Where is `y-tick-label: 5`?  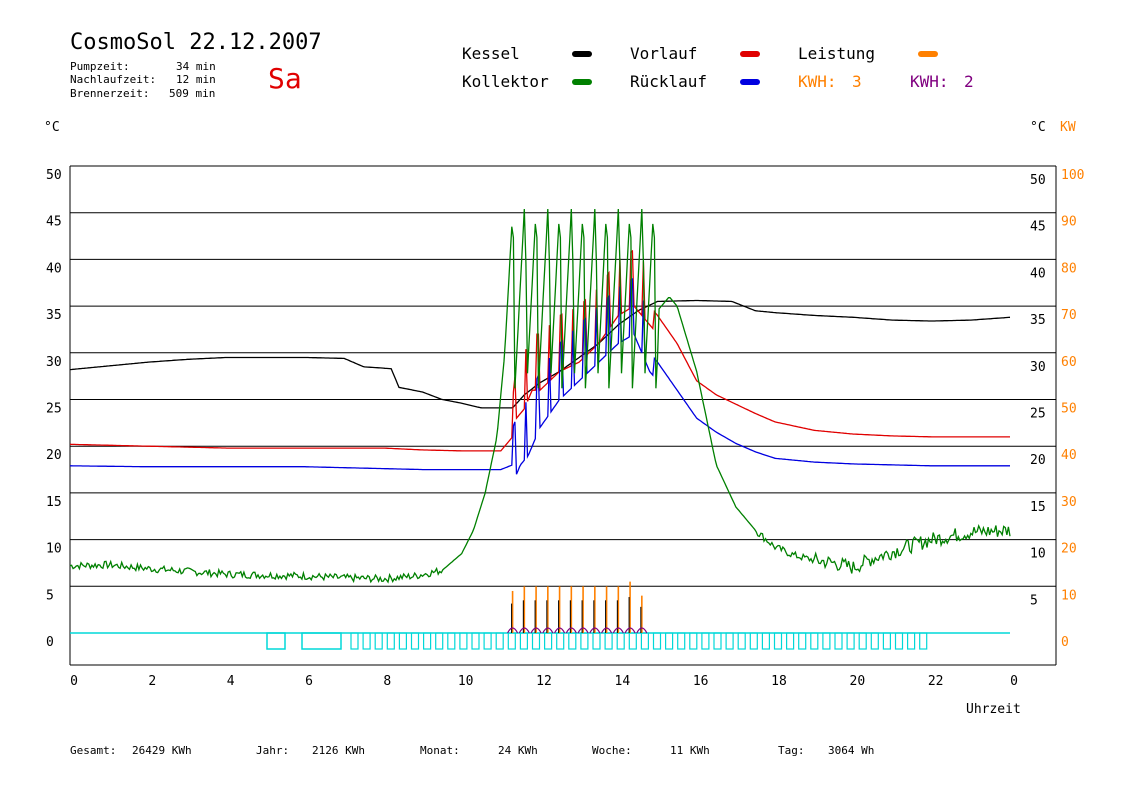 y-tick-label: 5 is located at coordinates (50, 595).